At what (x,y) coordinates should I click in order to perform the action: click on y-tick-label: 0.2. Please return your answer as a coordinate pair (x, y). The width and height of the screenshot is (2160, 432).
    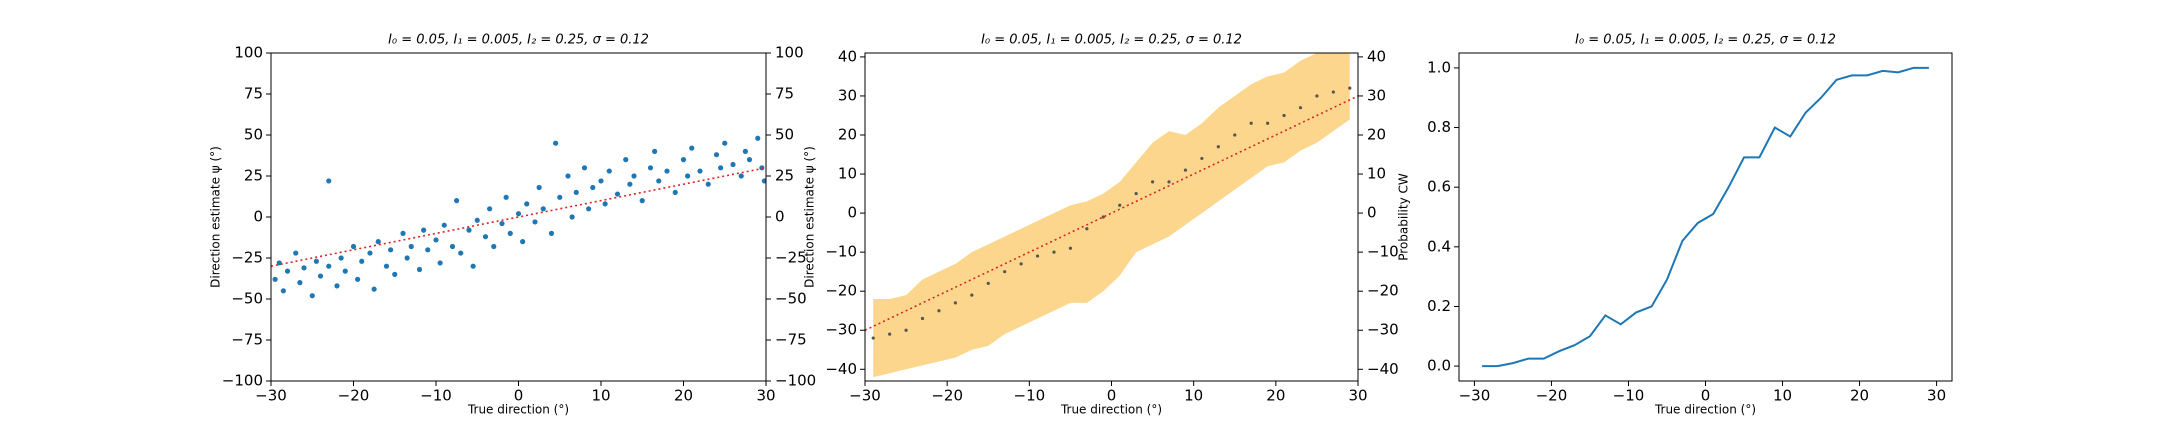
    Looking at the image, I should click on (1439, 306).